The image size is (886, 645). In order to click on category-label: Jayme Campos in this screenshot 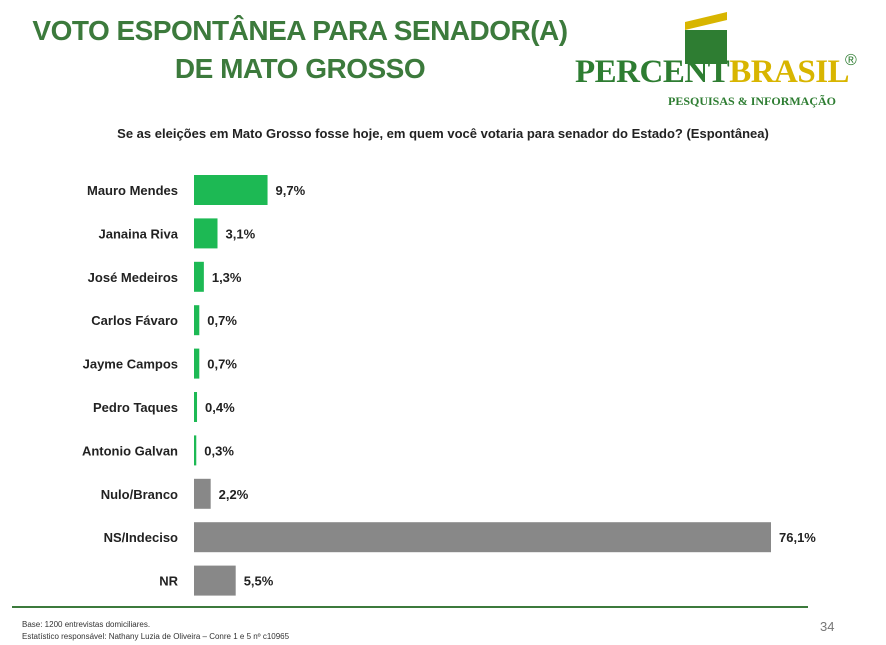, I will do `click(130, 364)`.